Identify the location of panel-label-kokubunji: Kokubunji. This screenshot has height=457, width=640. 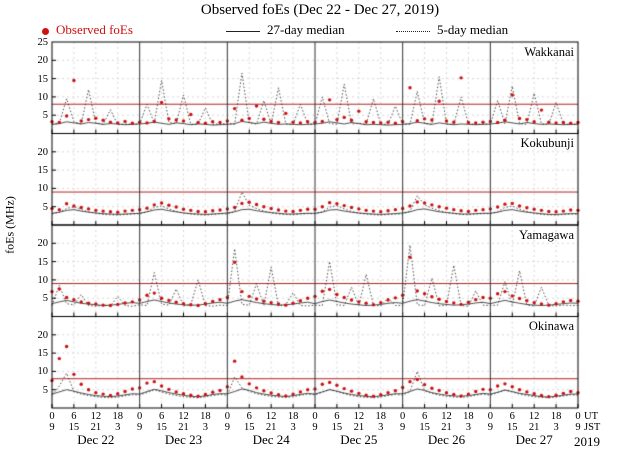
(547, 143).